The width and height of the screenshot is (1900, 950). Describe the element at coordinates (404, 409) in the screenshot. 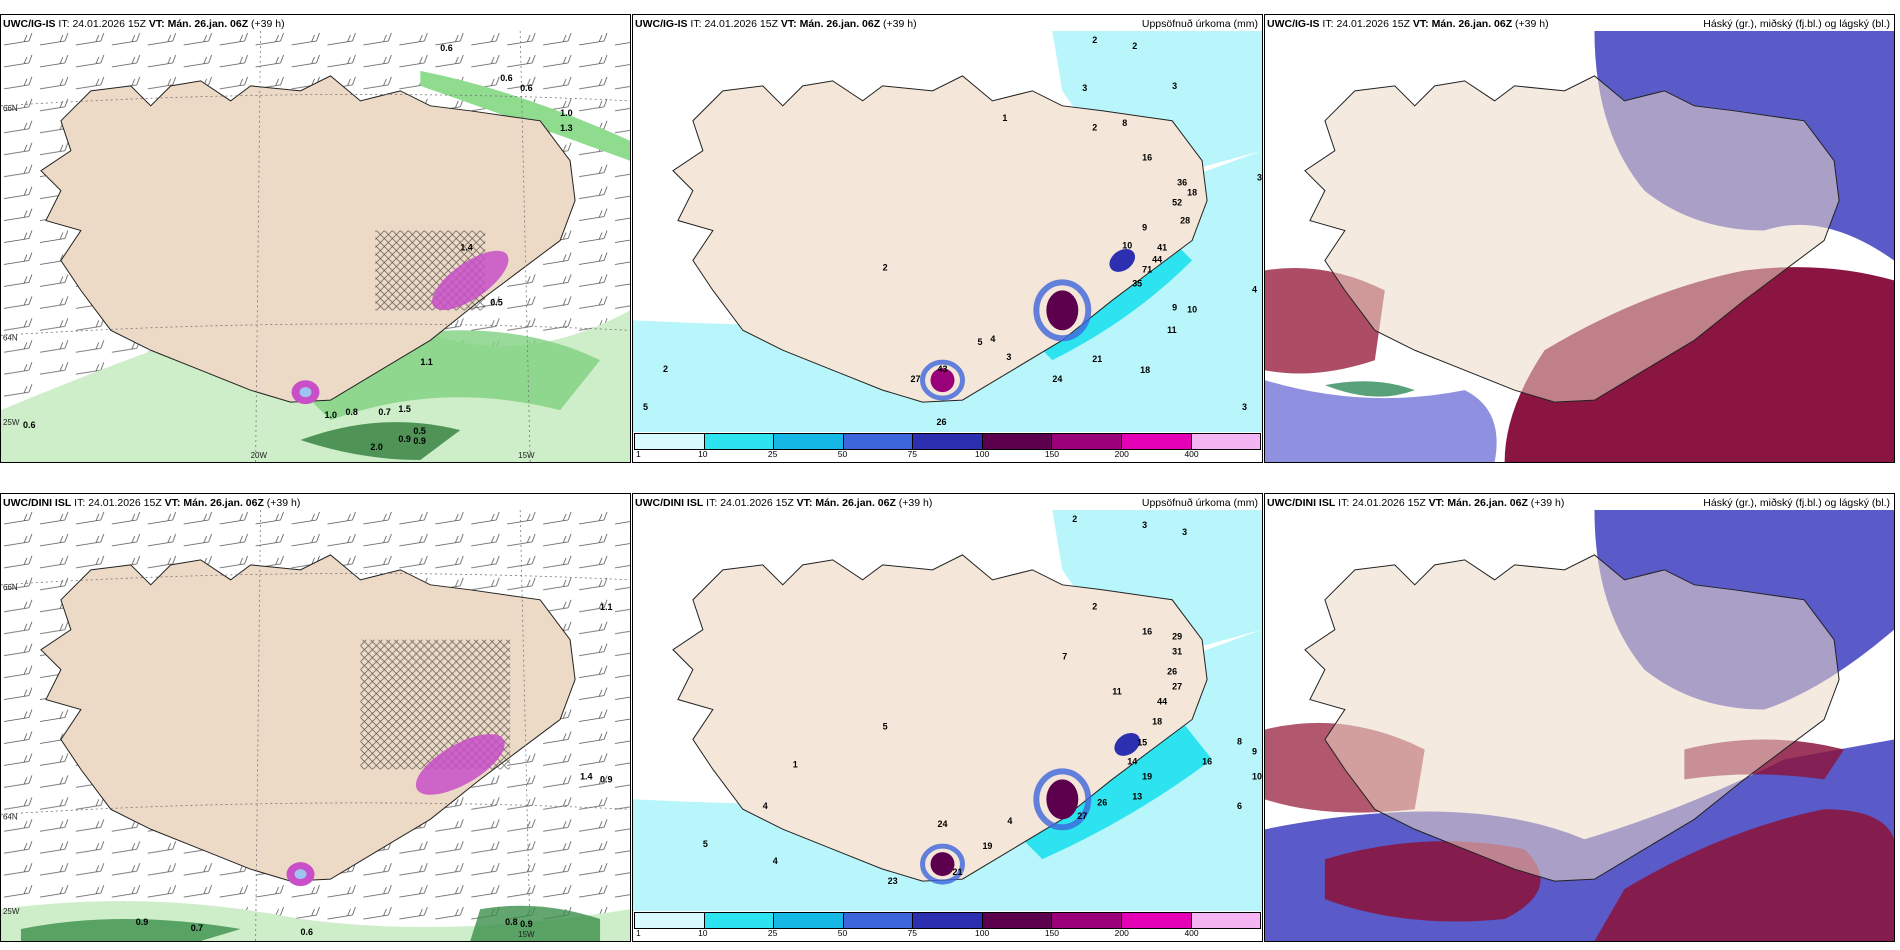

I see `svg-text: 1.5` at that location.